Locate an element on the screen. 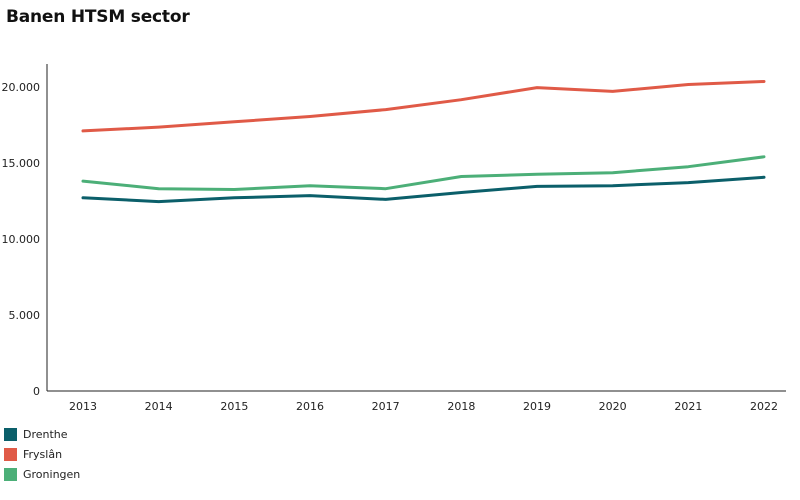 The height and width of the screenshot is (500, 800). series-line-drenthe is located at coordinates (423, 189).